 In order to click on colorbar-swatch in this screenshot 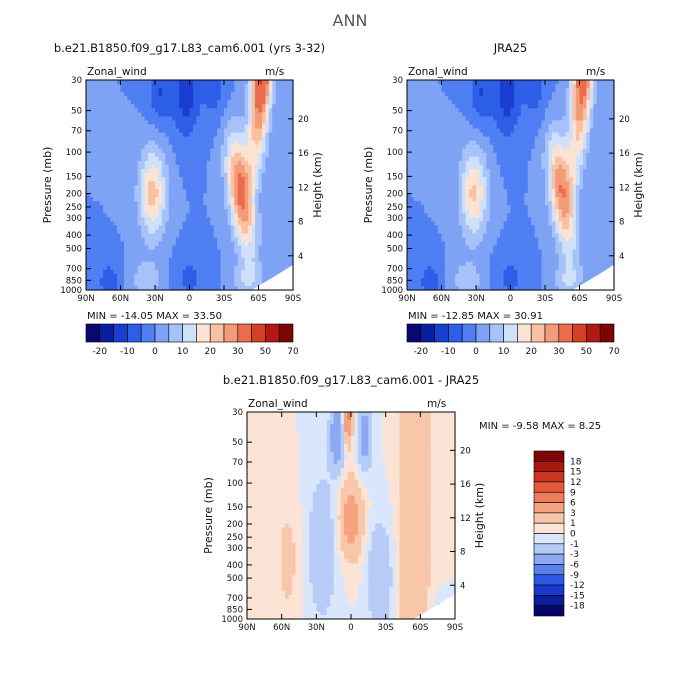, I will do `click(258, 333)`.